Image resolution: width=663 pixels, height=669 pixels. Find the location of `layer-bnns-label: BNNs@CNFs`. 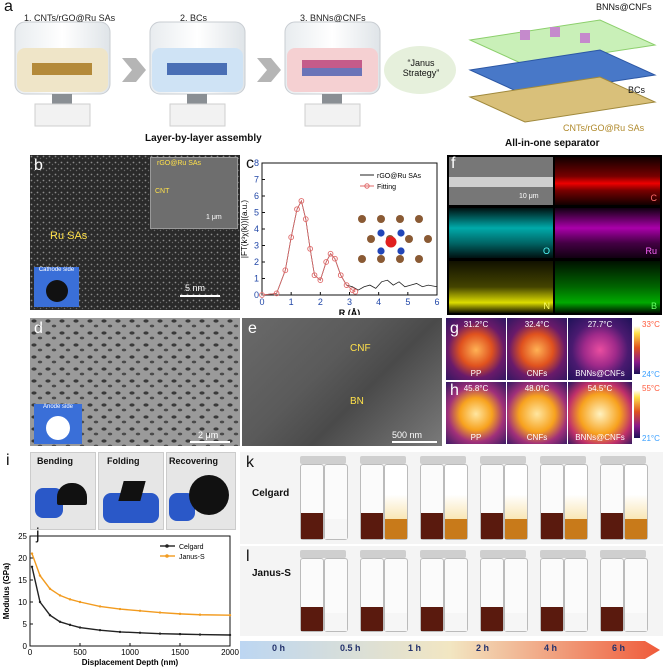

layer-bnns-label: BNNs@CNFs is located at coordinates (624, 7).